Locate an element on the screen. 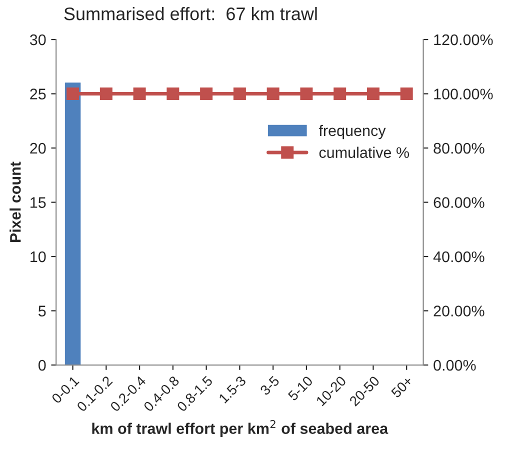 The width and height of the screenshot is (510, 465). y-tick-label: 15 is located at coordinates (38, 202).